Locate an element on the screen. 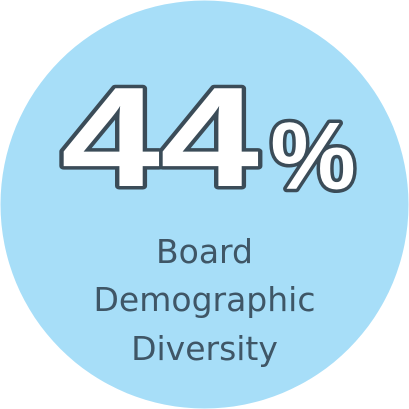  label-line: Diversity is located at coordinates (204, 348).